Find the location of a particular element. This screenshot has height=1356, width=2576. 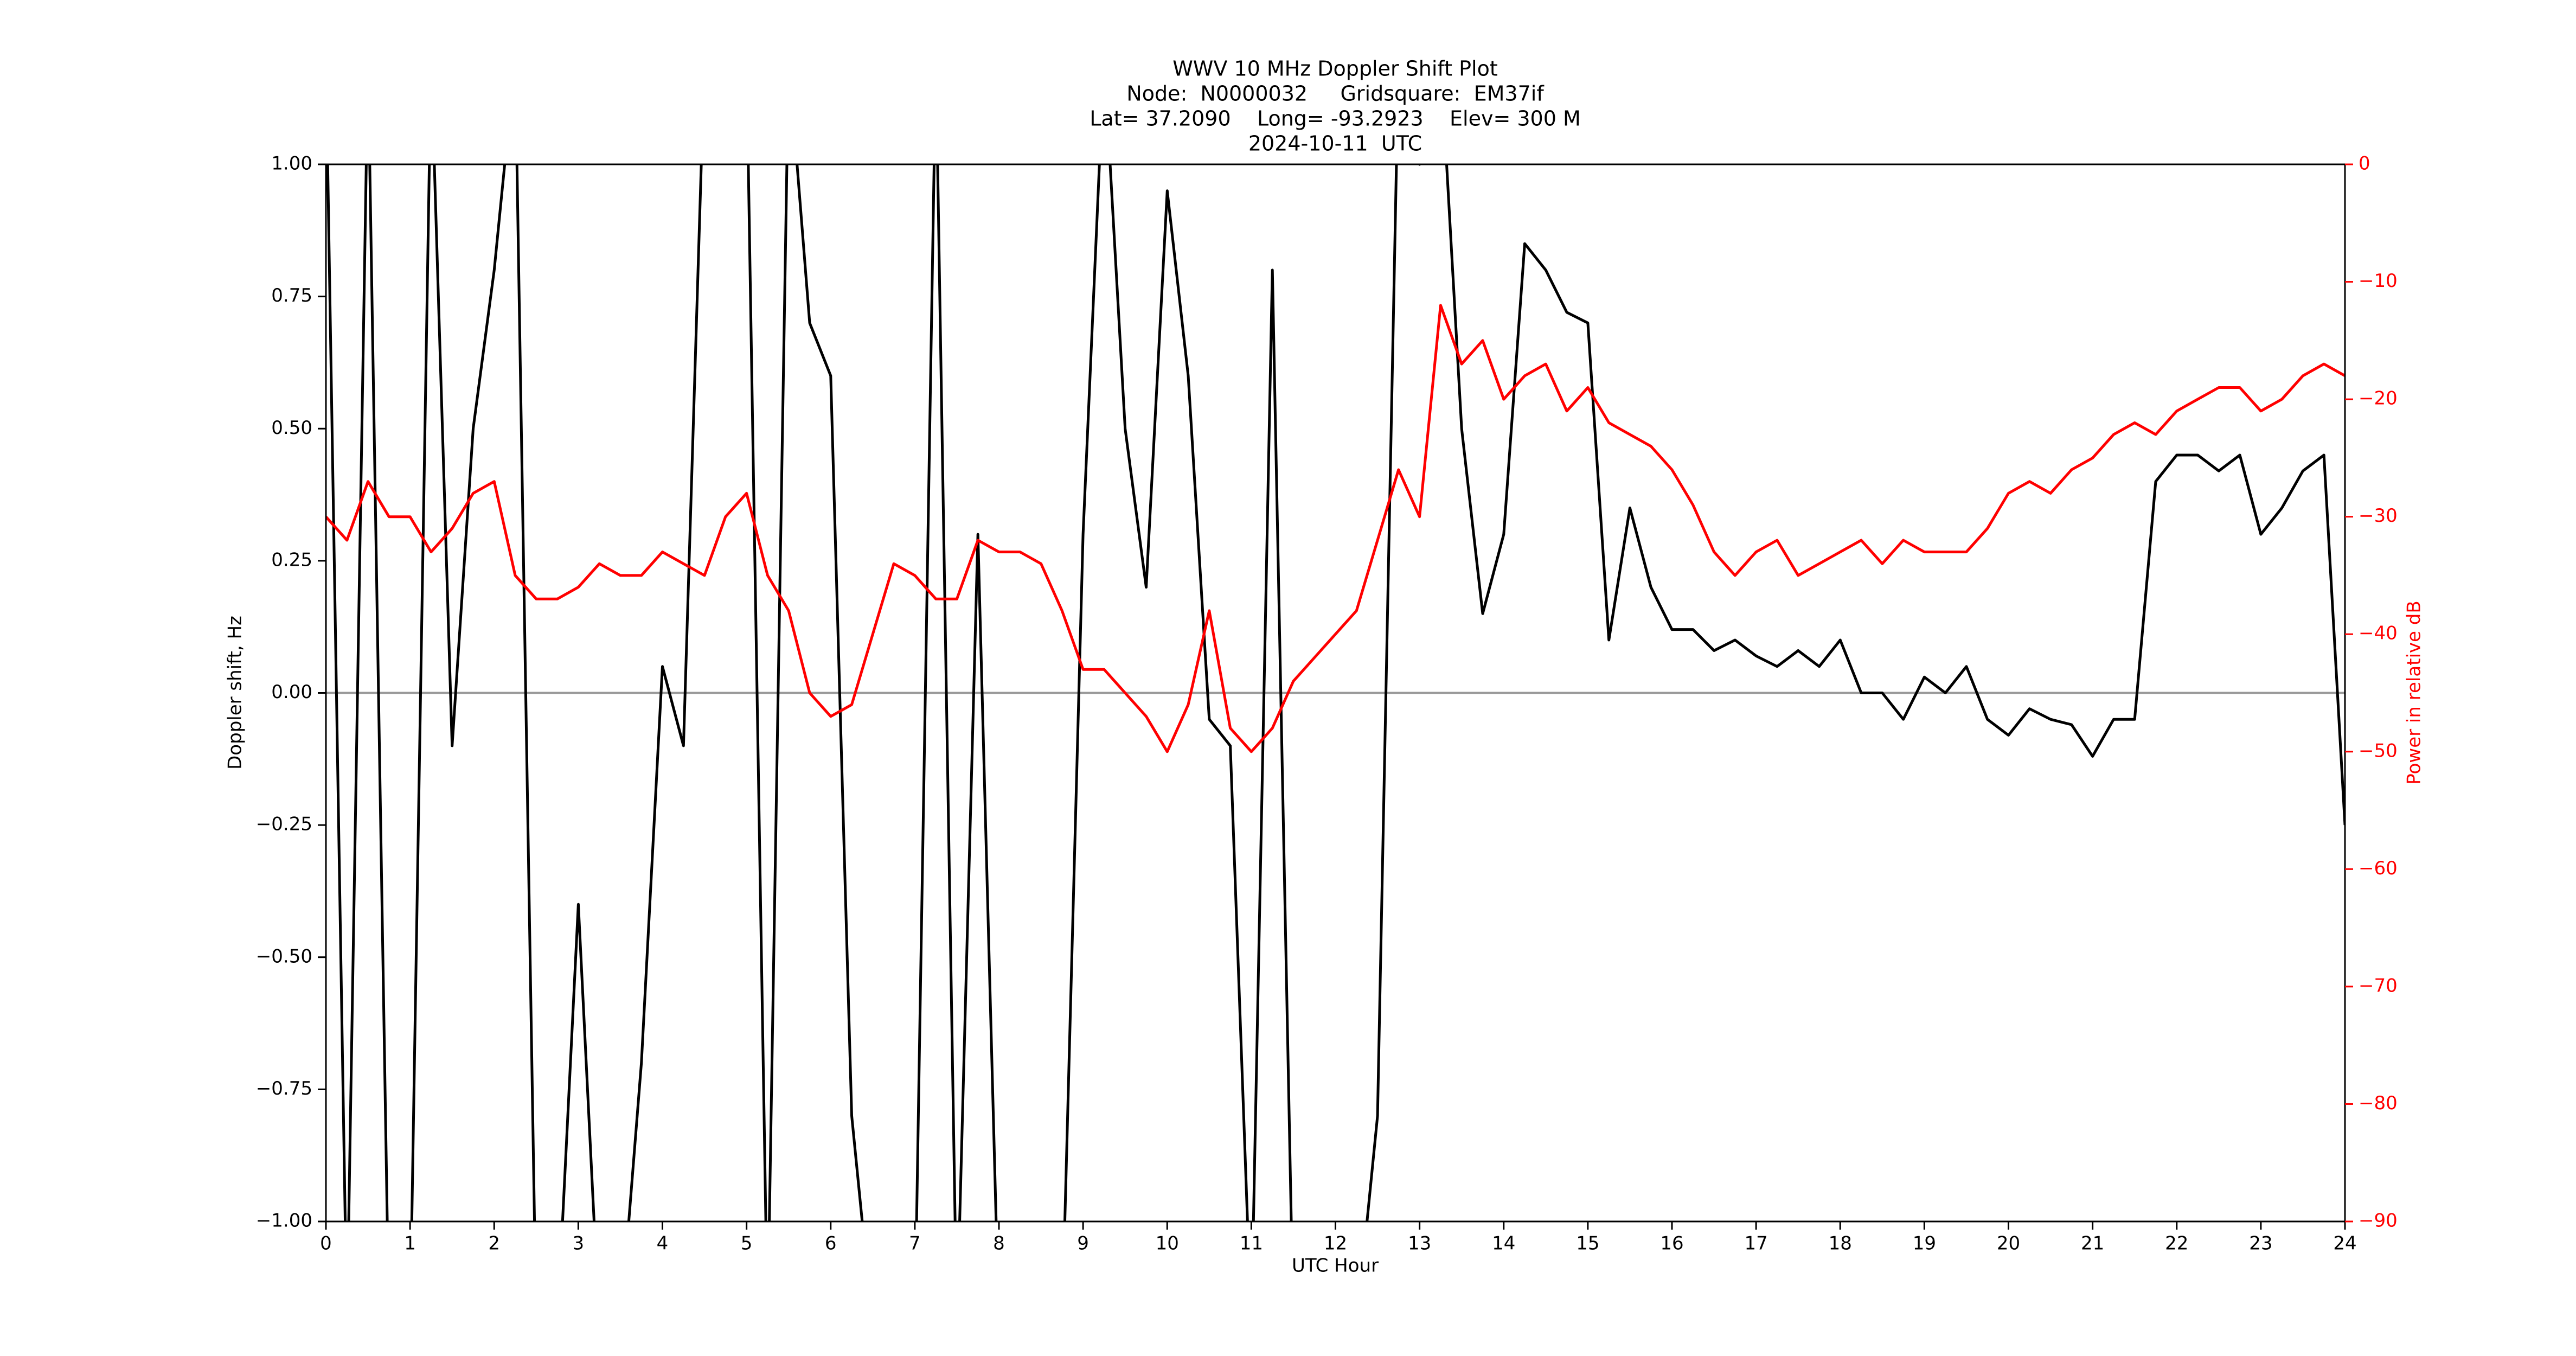

x-tick-label: 7 is located at coordinates (915, 1244).